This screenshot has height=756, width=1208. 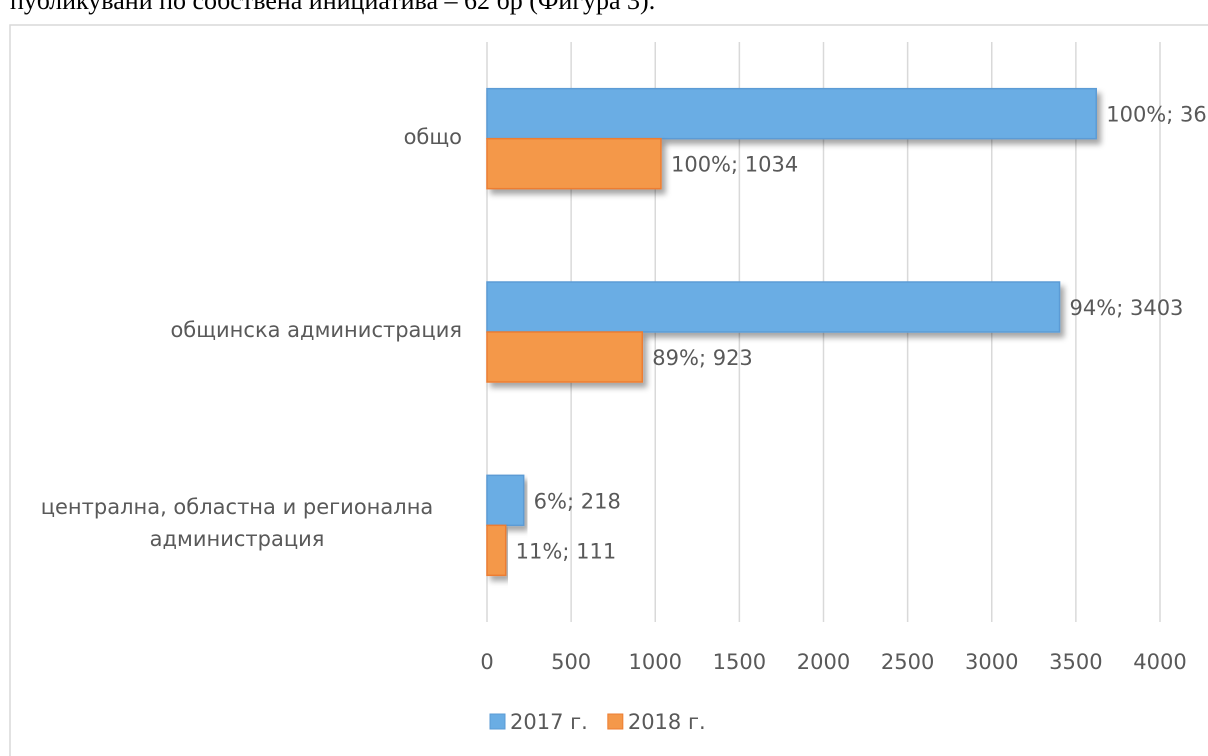 I want to click on x-tick-label: 0, so click(x=486, y=662).